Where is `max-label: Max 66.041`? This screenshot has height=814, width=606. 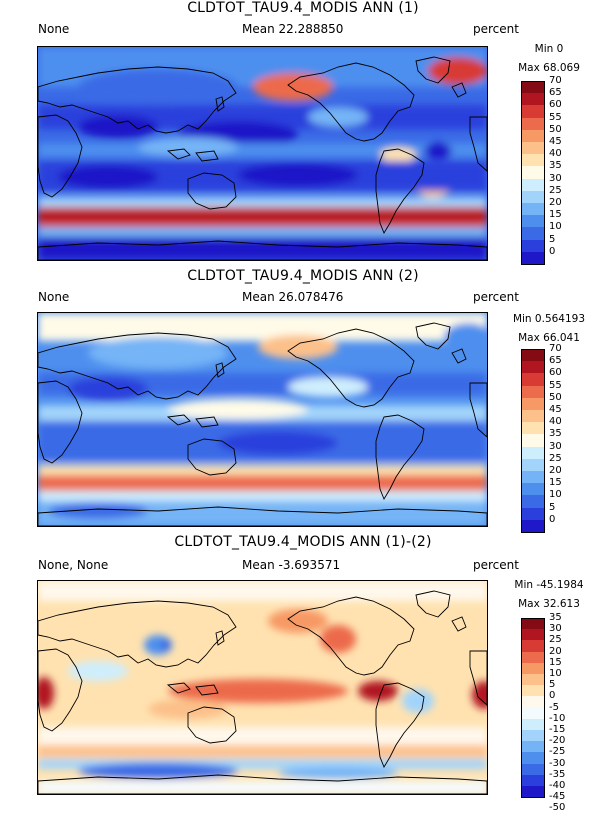
max-label: Max 66.041 is located at coordinates (549, 338).